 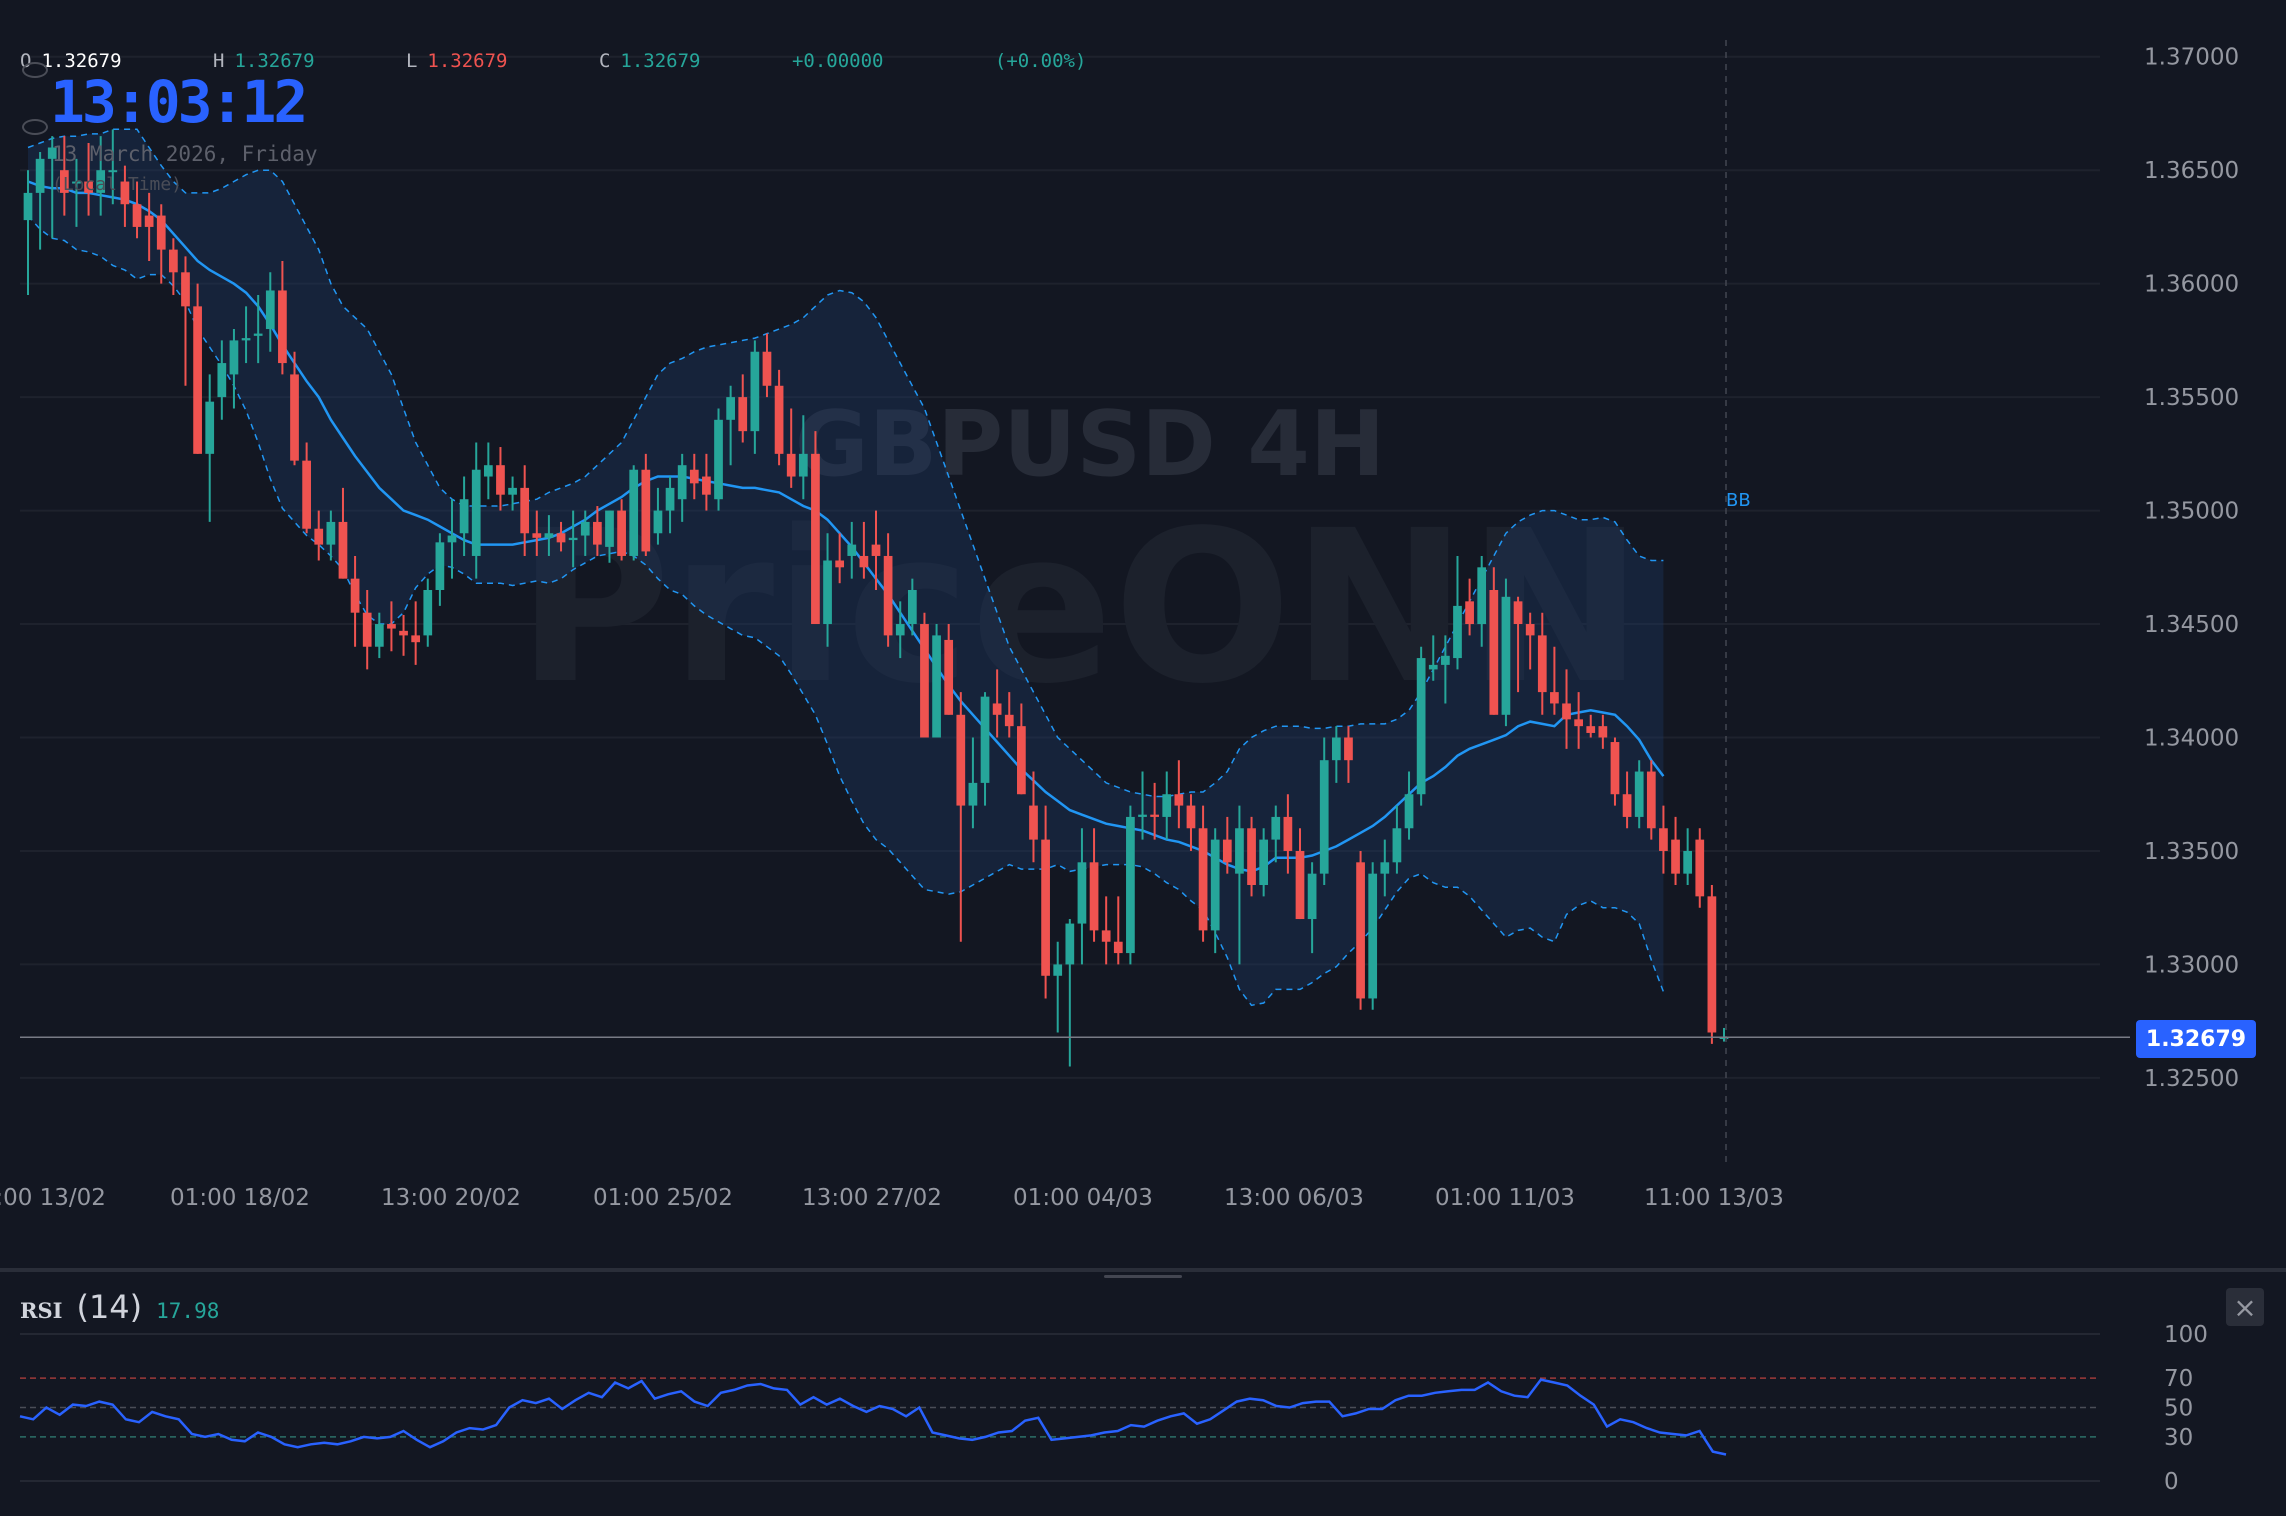 I want to click on close-value: 1.32679, so click(x=660, y=61).